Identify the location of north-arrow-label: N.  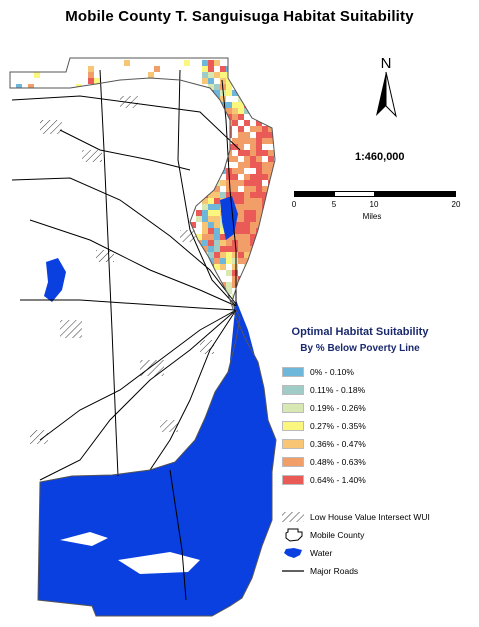
(386, 63).